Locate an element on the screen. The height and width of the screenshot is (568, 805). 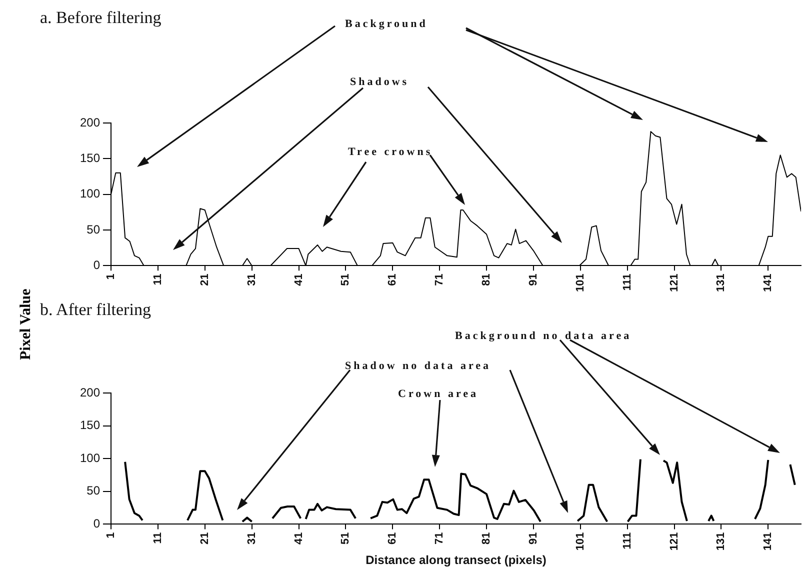
text: Shadows is located at coordinates (380, 82).